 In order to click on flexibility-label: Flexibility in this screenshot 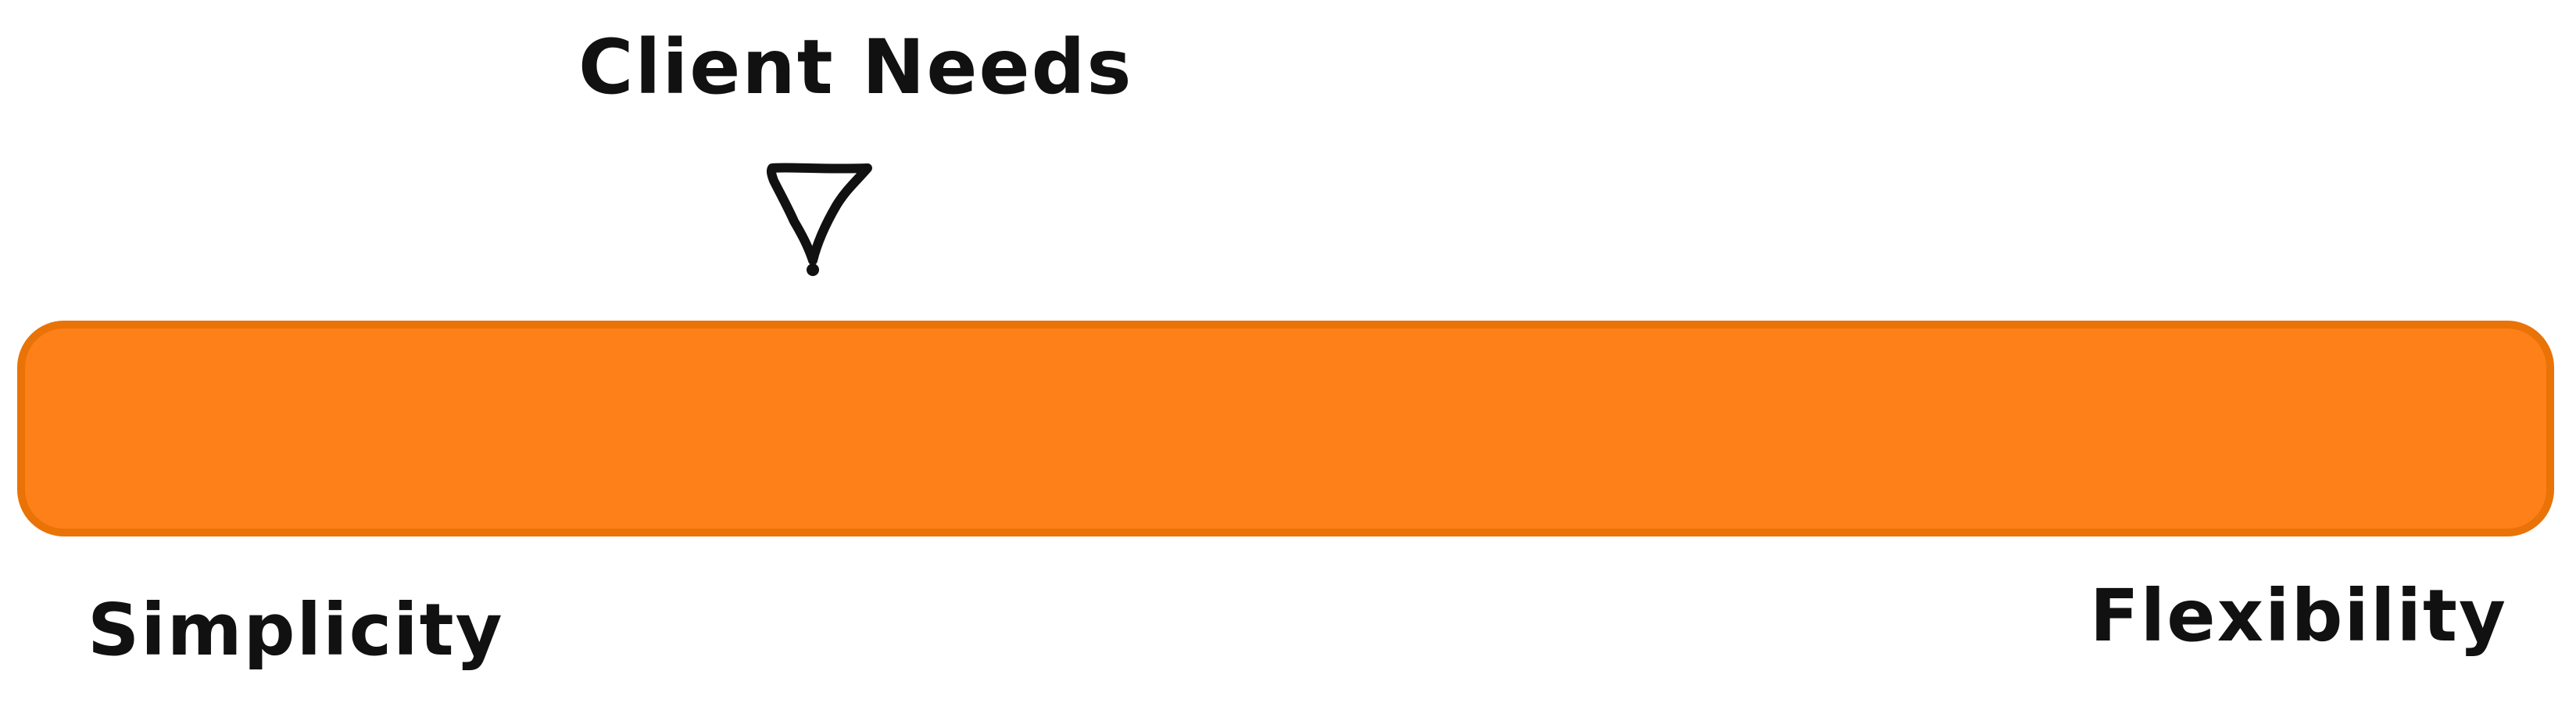, I will do `click(2298, 616)`.